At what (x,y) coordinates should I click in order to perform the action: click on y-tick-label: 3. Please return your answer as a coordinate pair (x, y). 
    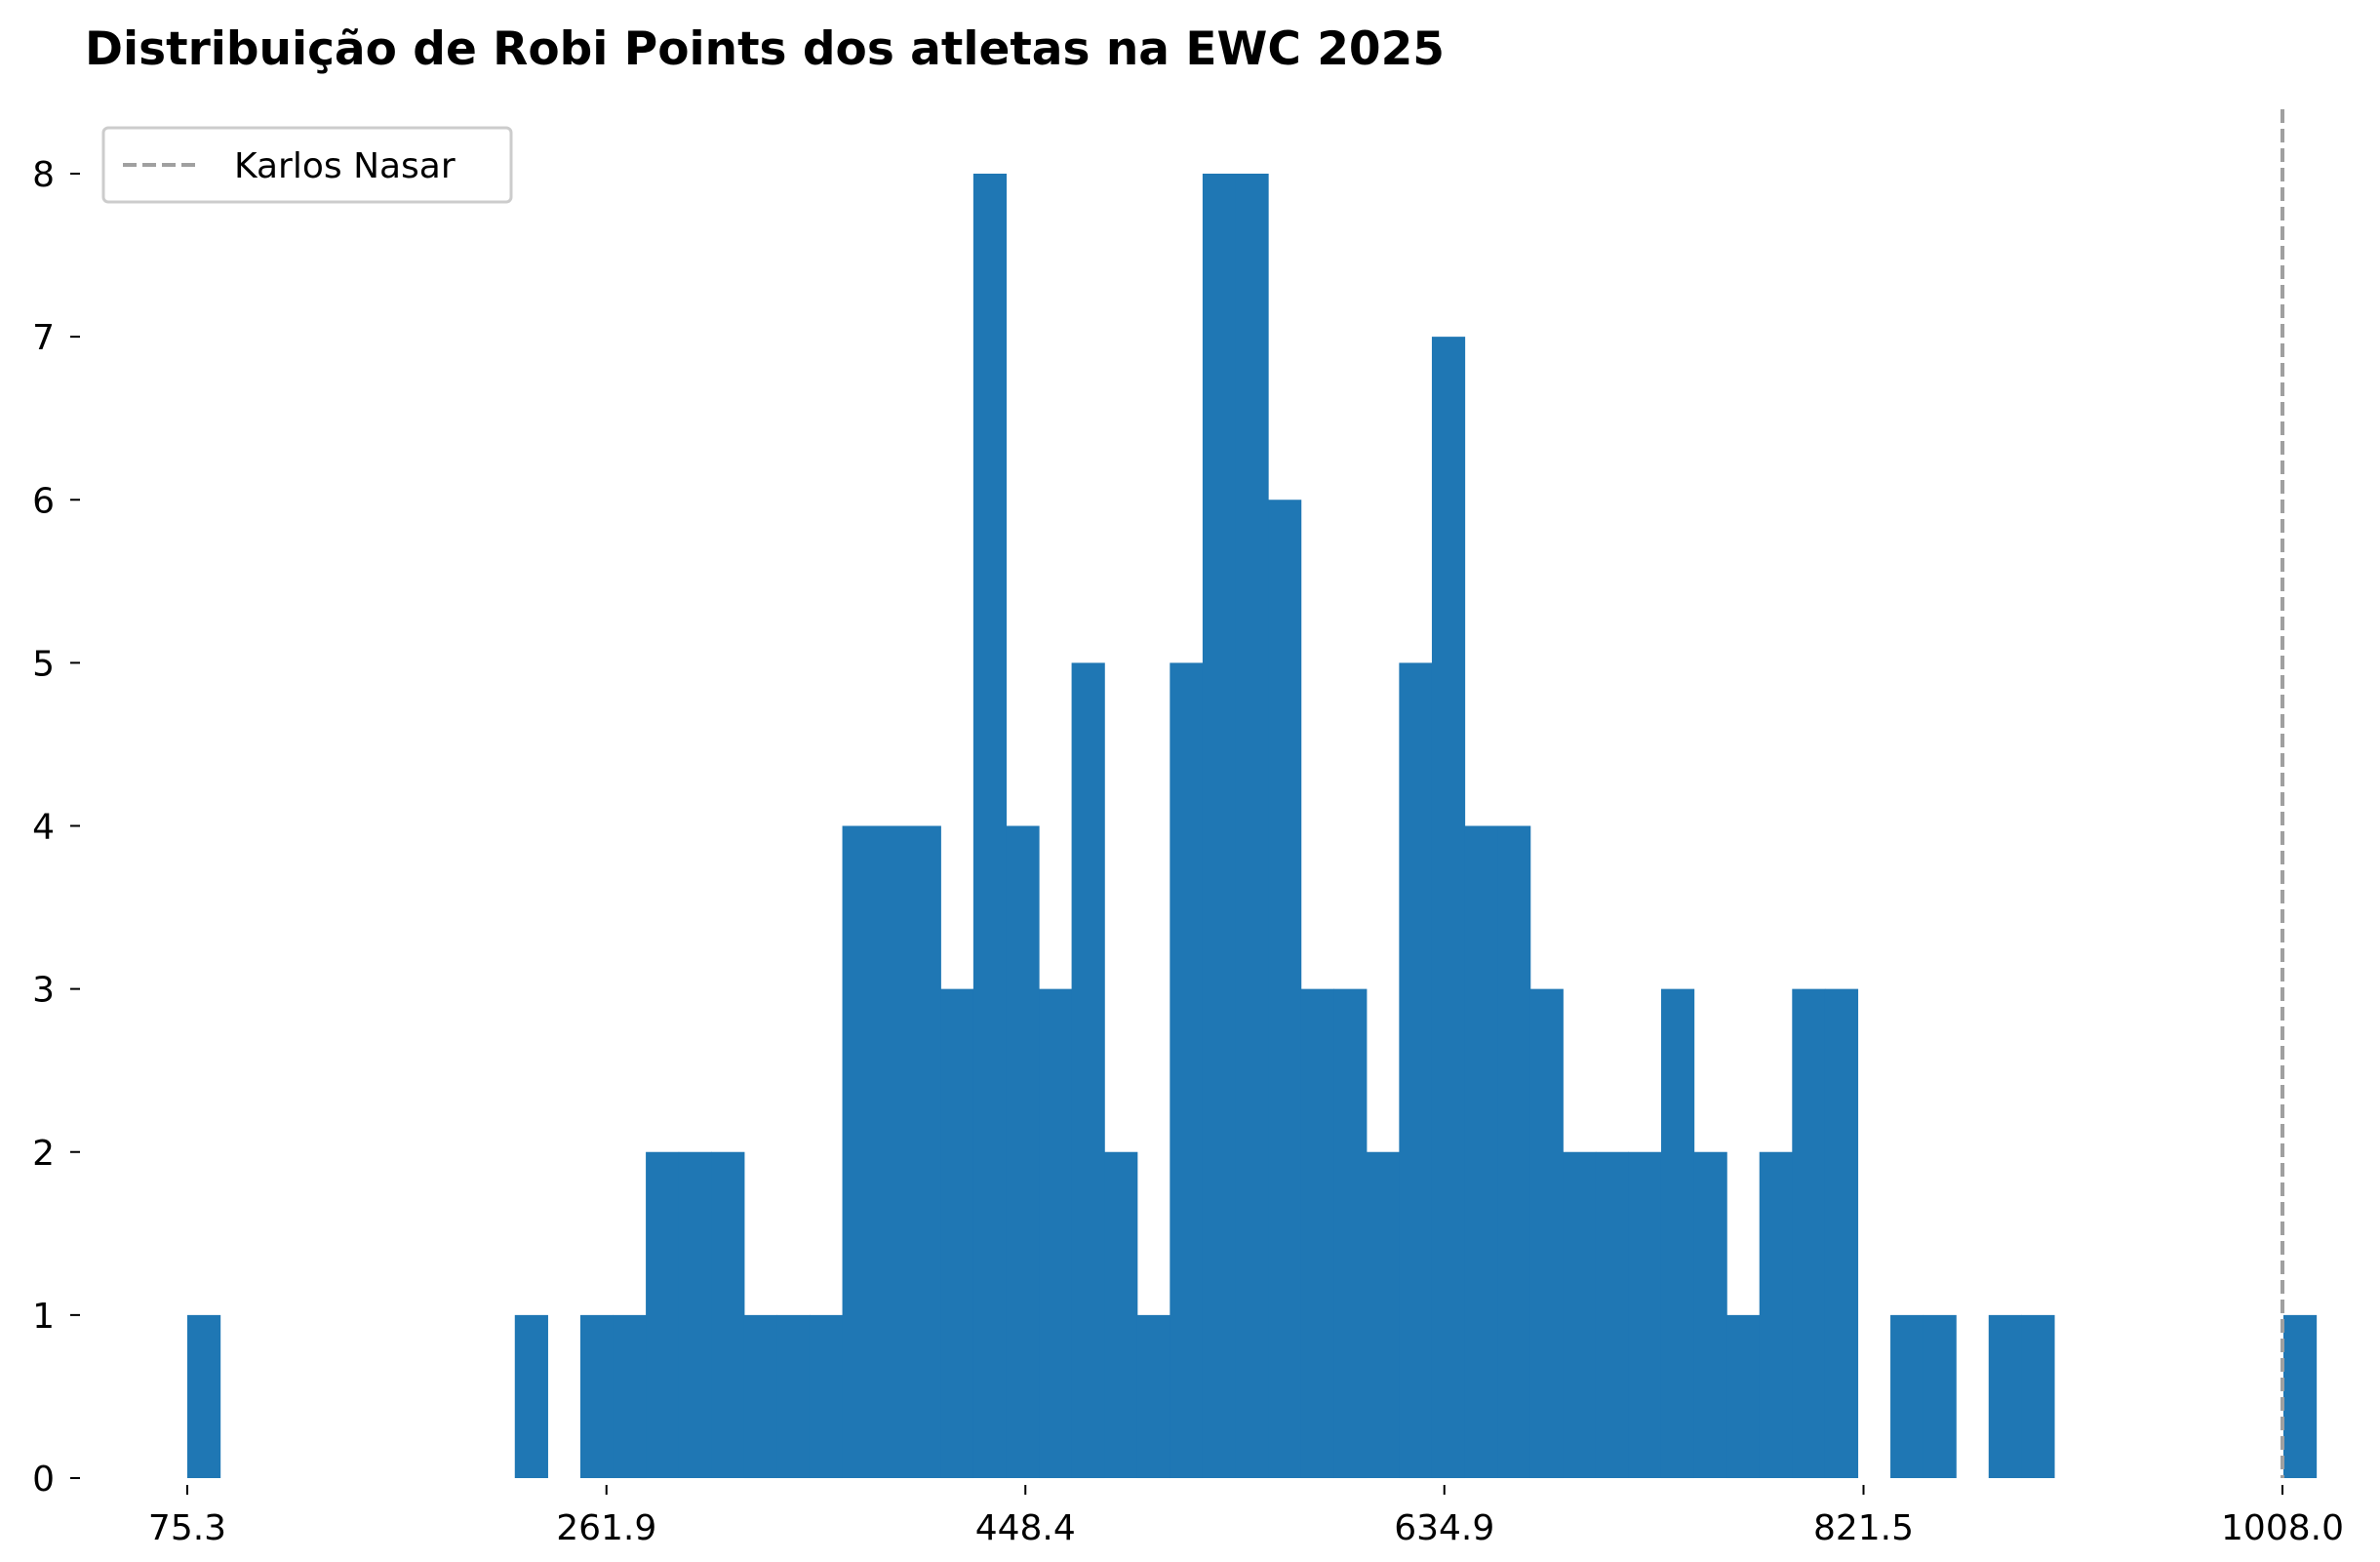
    Looking at the image, I should click on (43, 991).